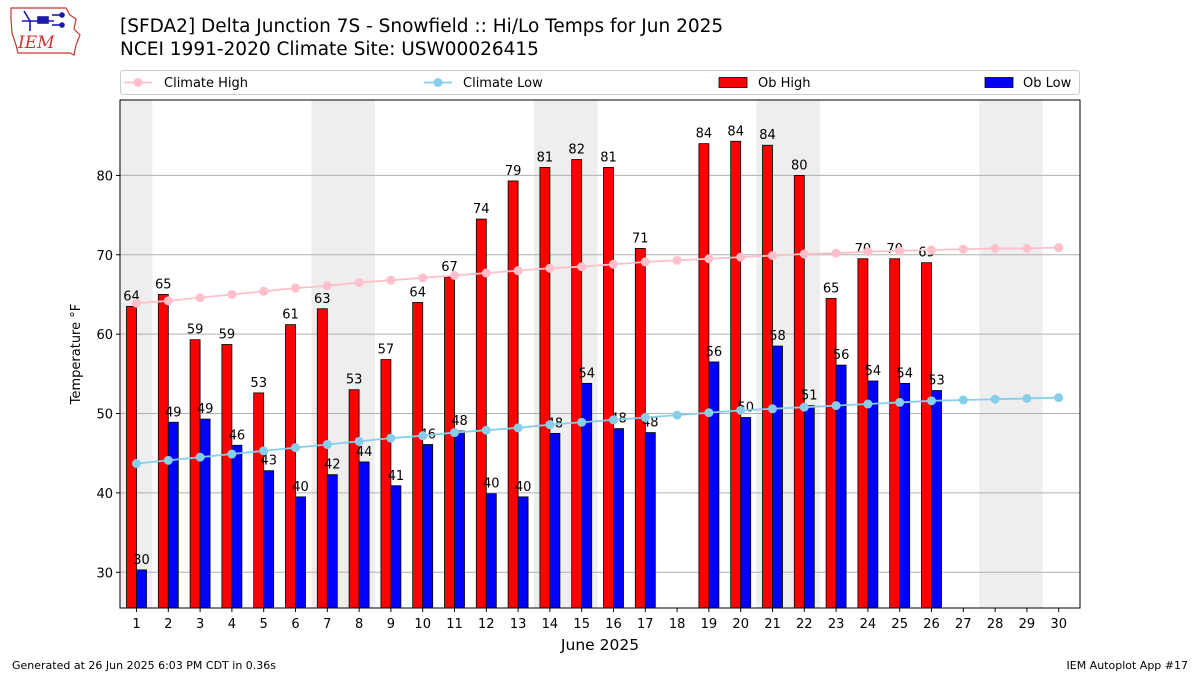 The image size is (1200, 675). What do you see at coordinates (581, 624) in the screenshot?
I see `x-tick-label: 15` at bounding box center [581, 624].